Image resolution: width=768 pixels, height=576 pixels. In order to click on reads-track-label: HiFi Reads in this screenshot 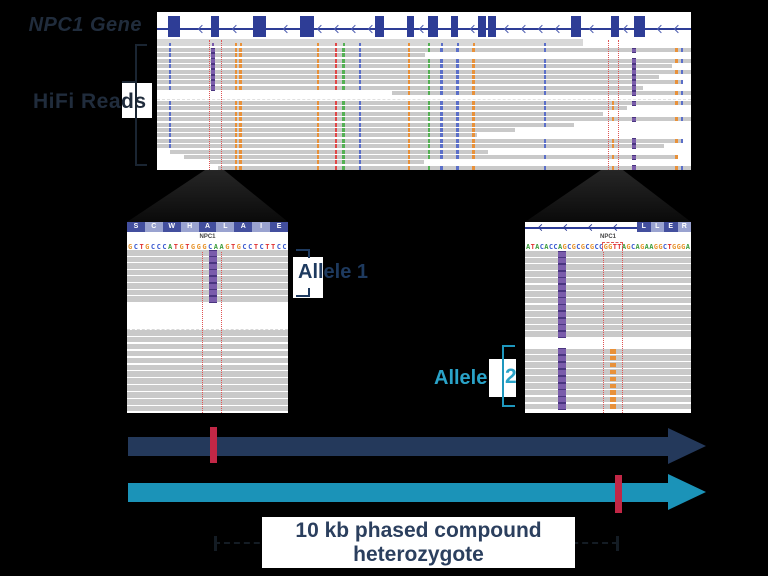, I will do `click(90, 101)`.